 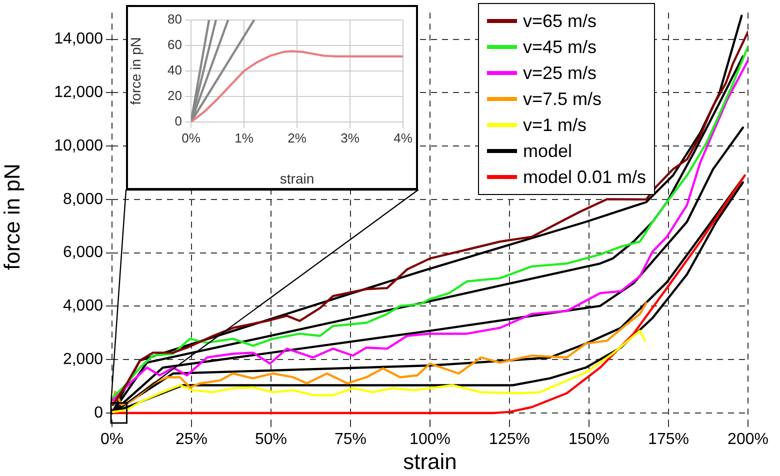 I want to click on x-tick-label: 200%, so click(x=748, y=439).